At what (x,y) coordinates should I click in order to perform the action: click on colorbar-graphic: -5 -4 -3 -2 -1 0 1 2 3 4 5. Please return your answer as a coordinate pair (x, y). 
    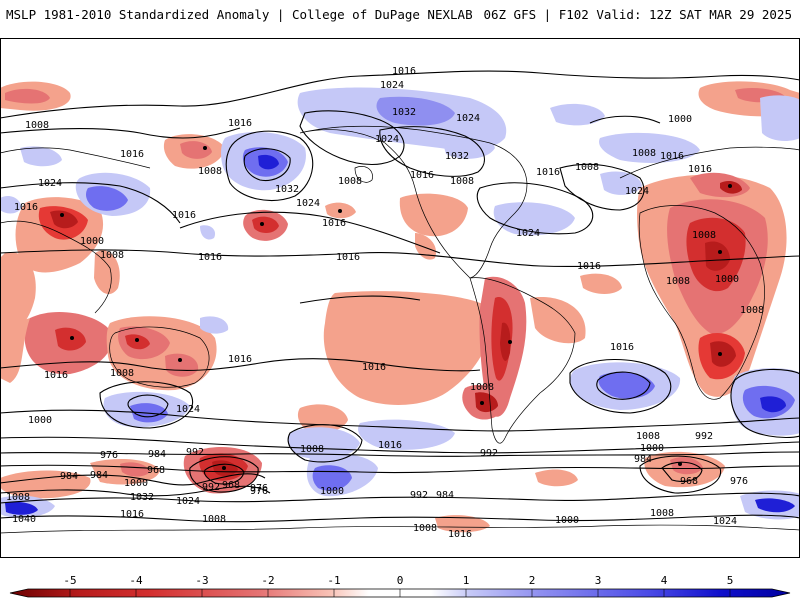
    Looking at the image, I should click on (400, 586).